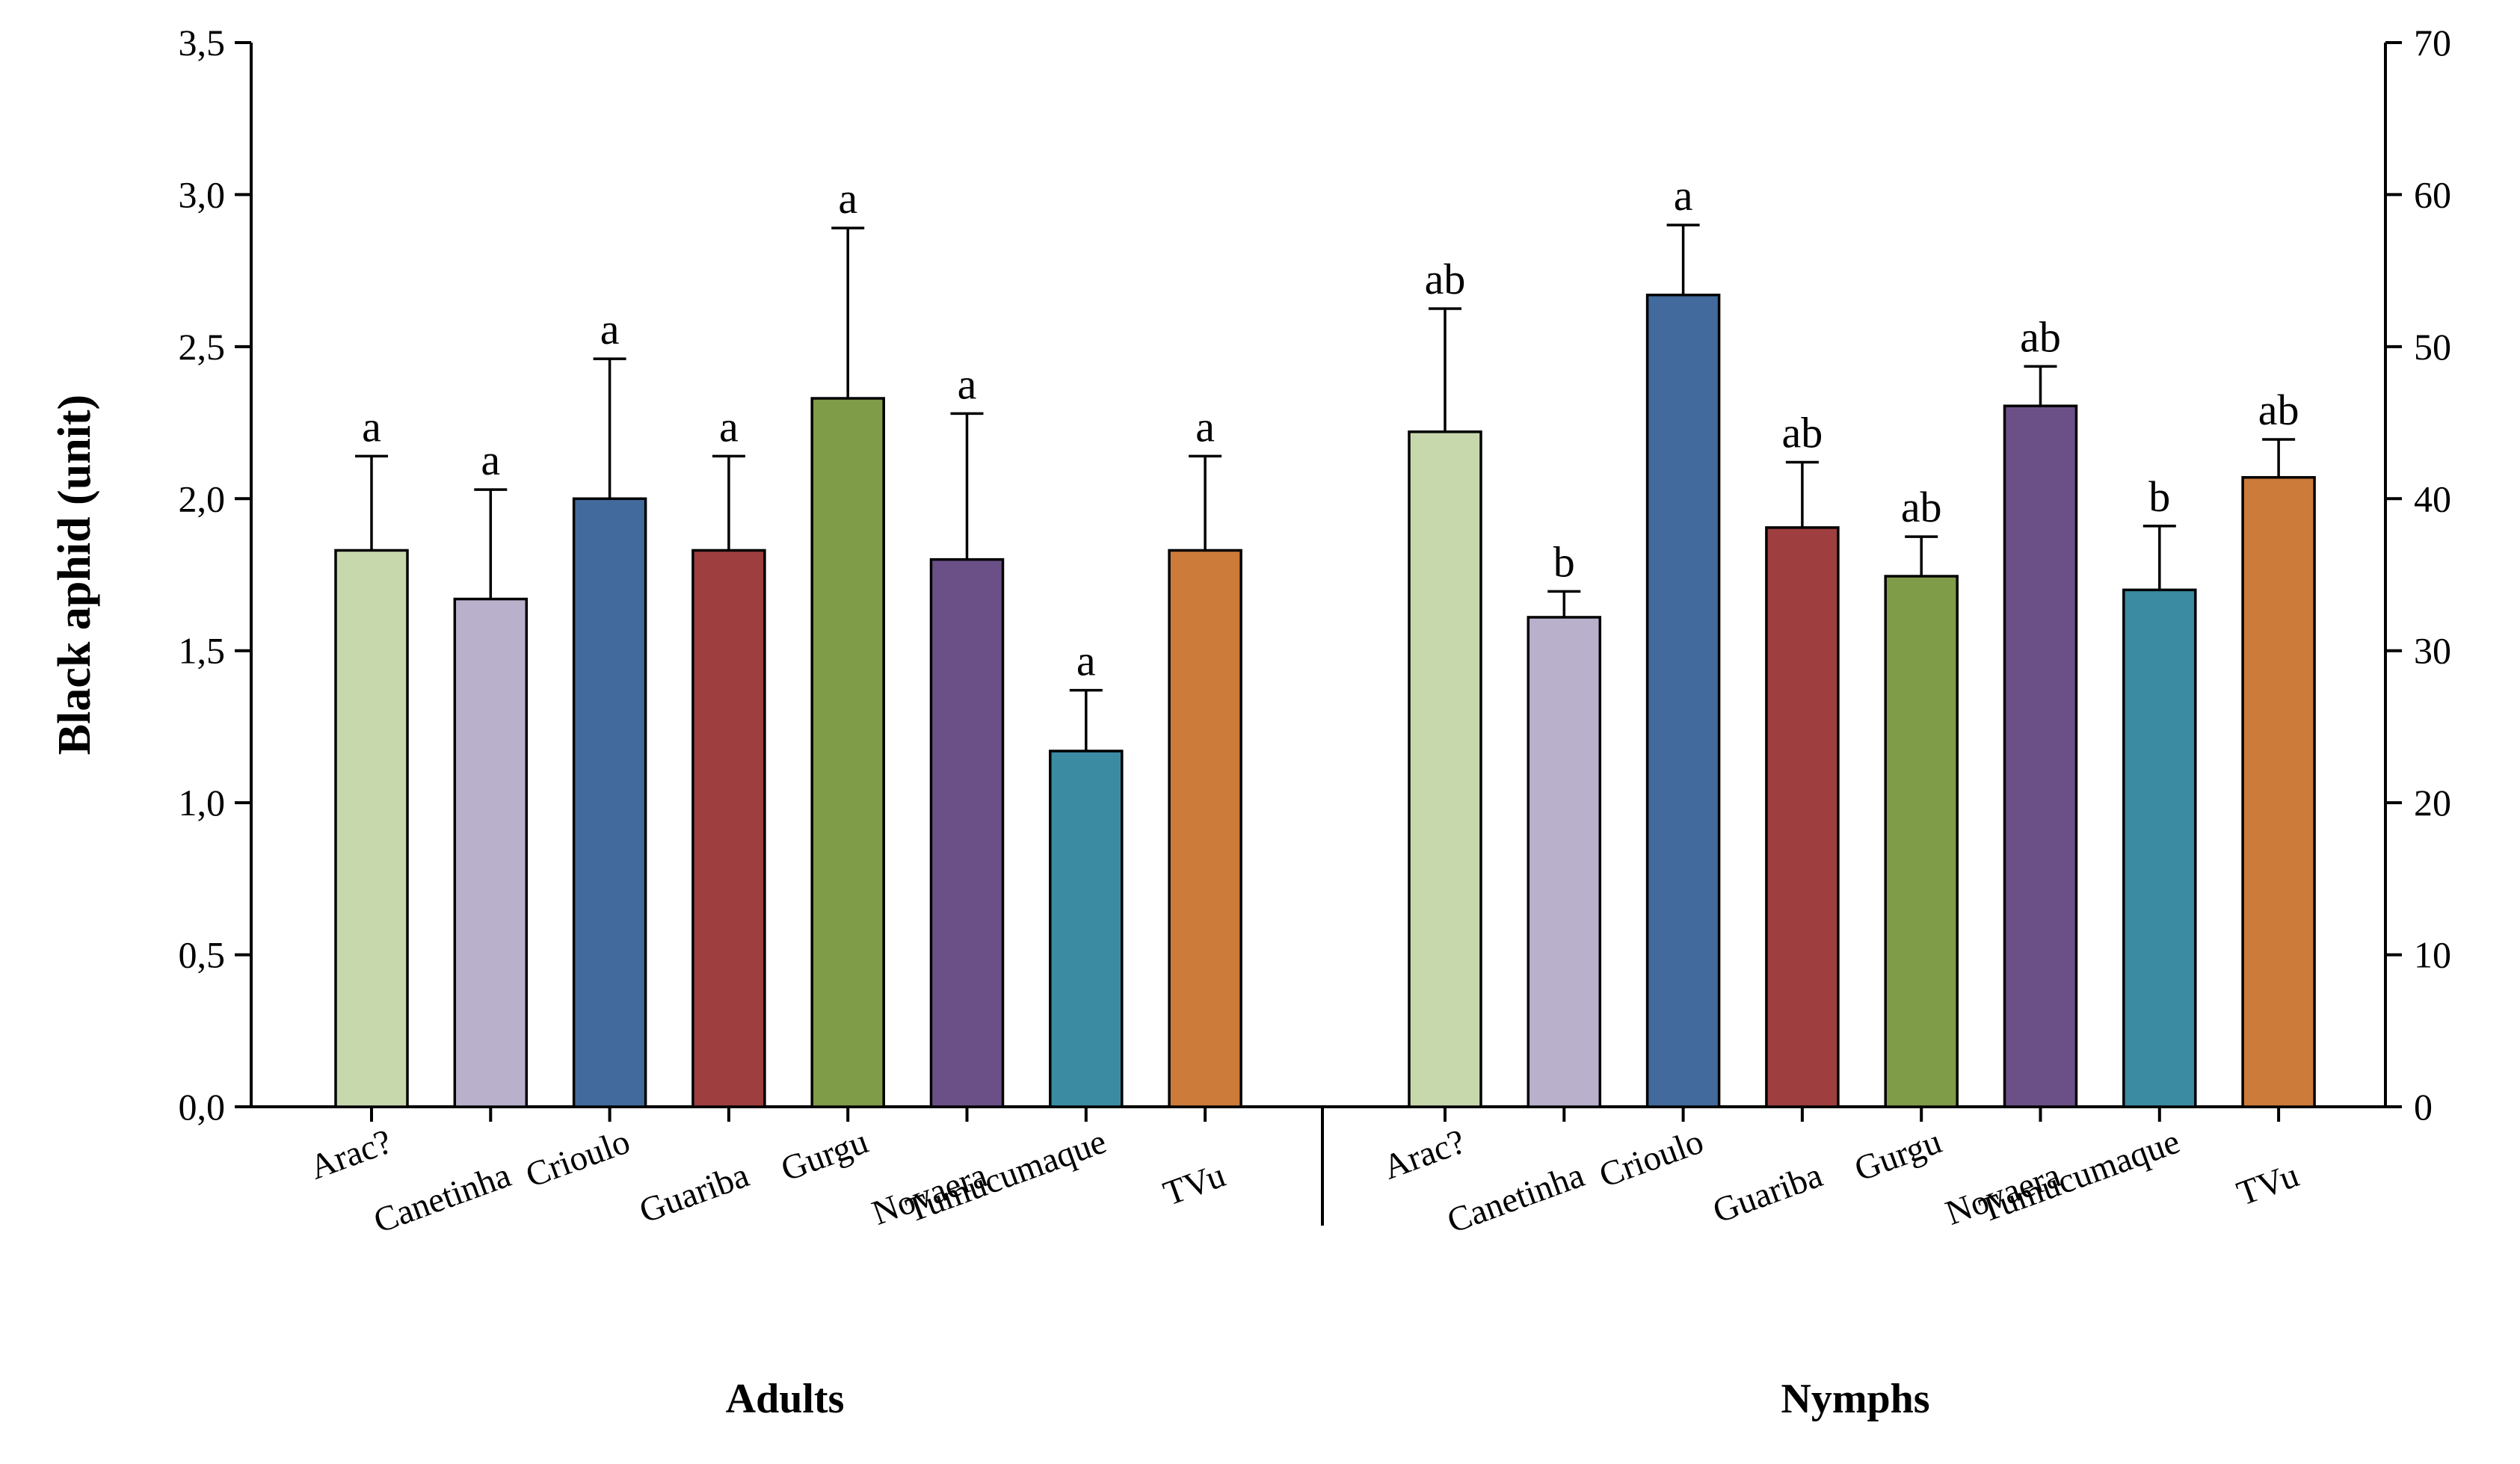 This screenshot has width=2520, height=1464. What do you see at coordinates (202, 347) in the screenshot?
I see `left-tick-label: 2,5` at bounding box center [202, 347].